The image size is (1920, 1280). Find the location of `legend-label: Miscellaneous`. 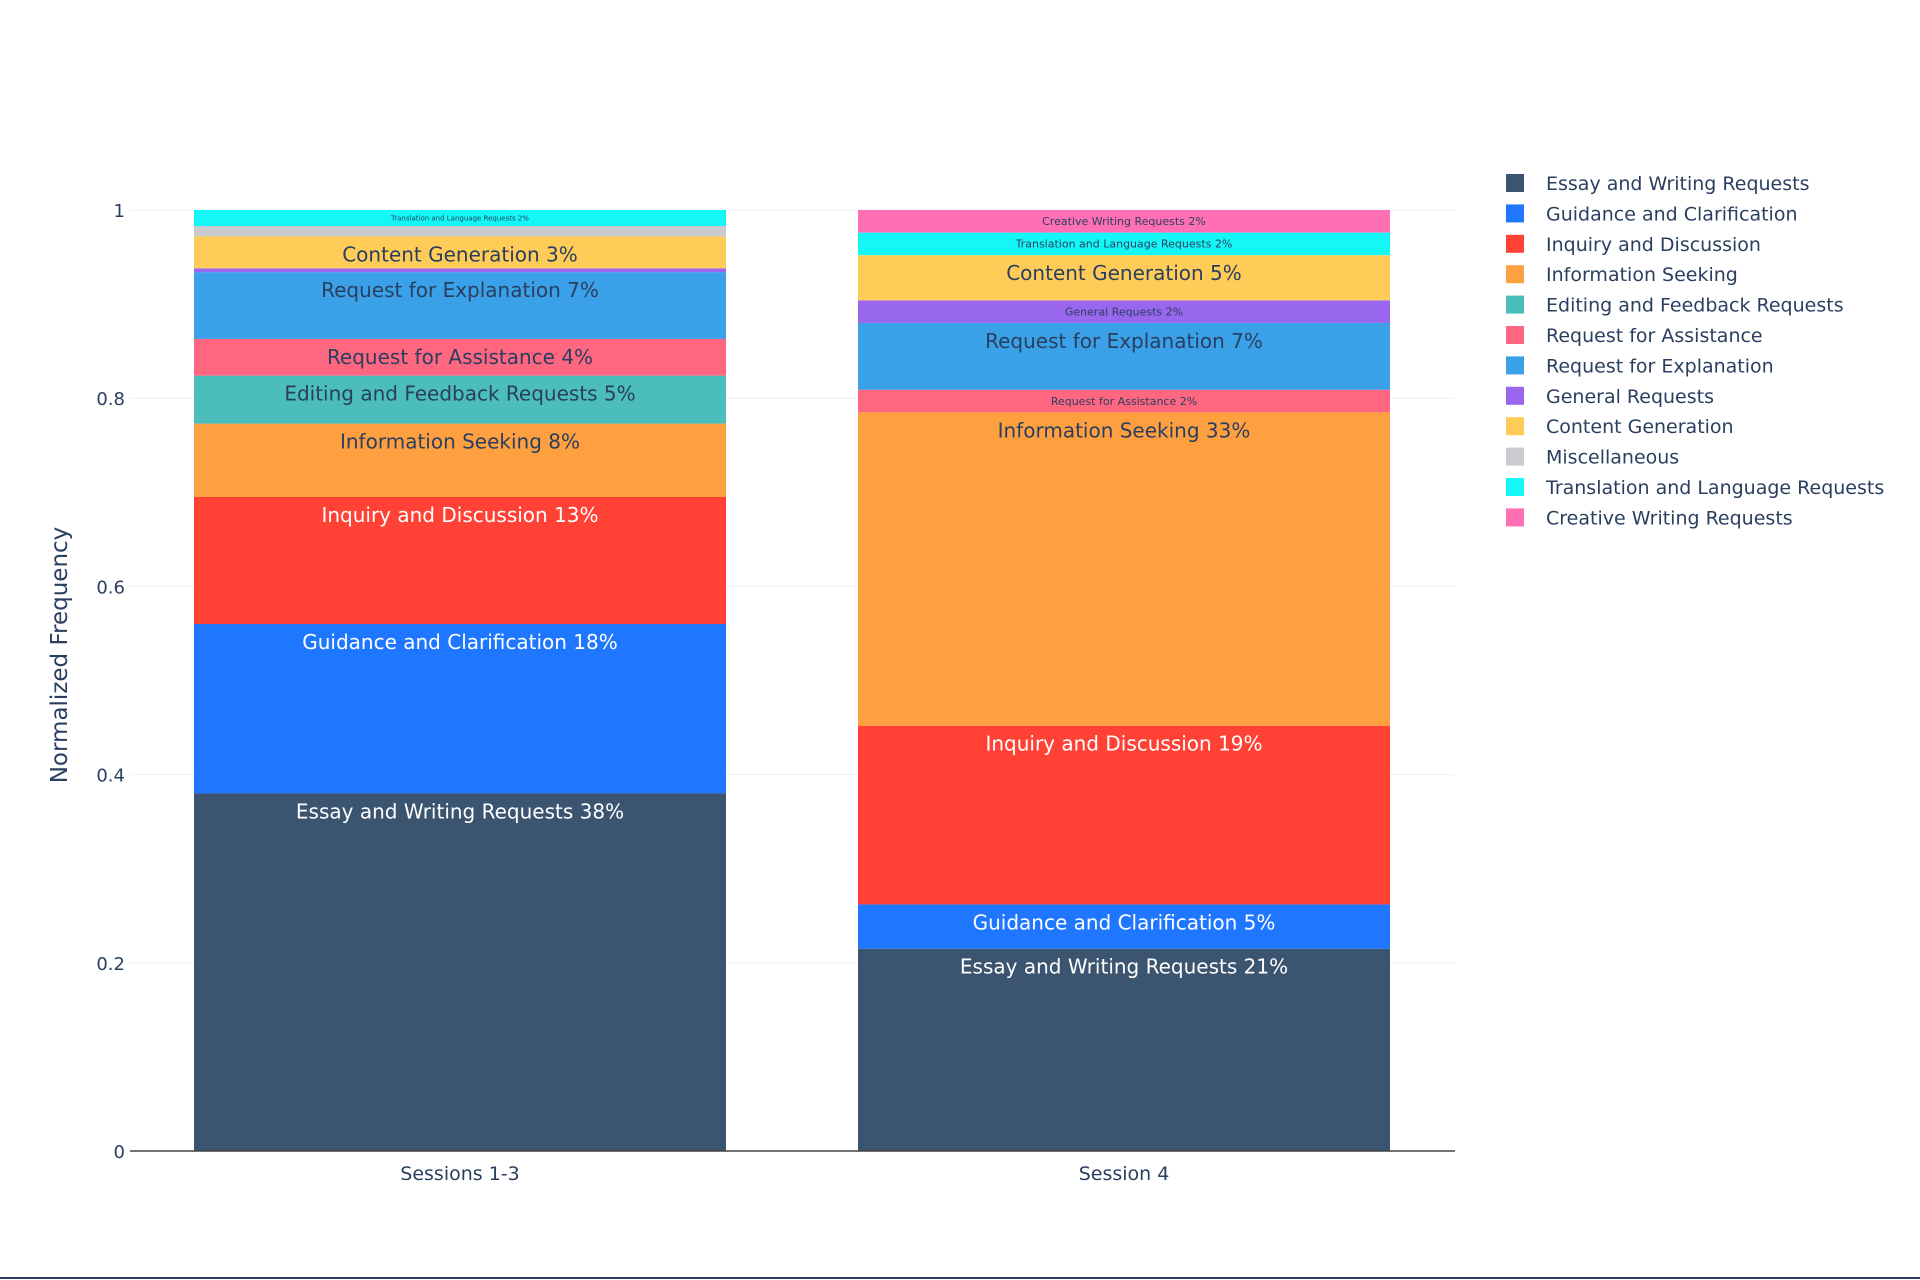

legend-label: Miscellaneous is located at coordinates (1612, 458).